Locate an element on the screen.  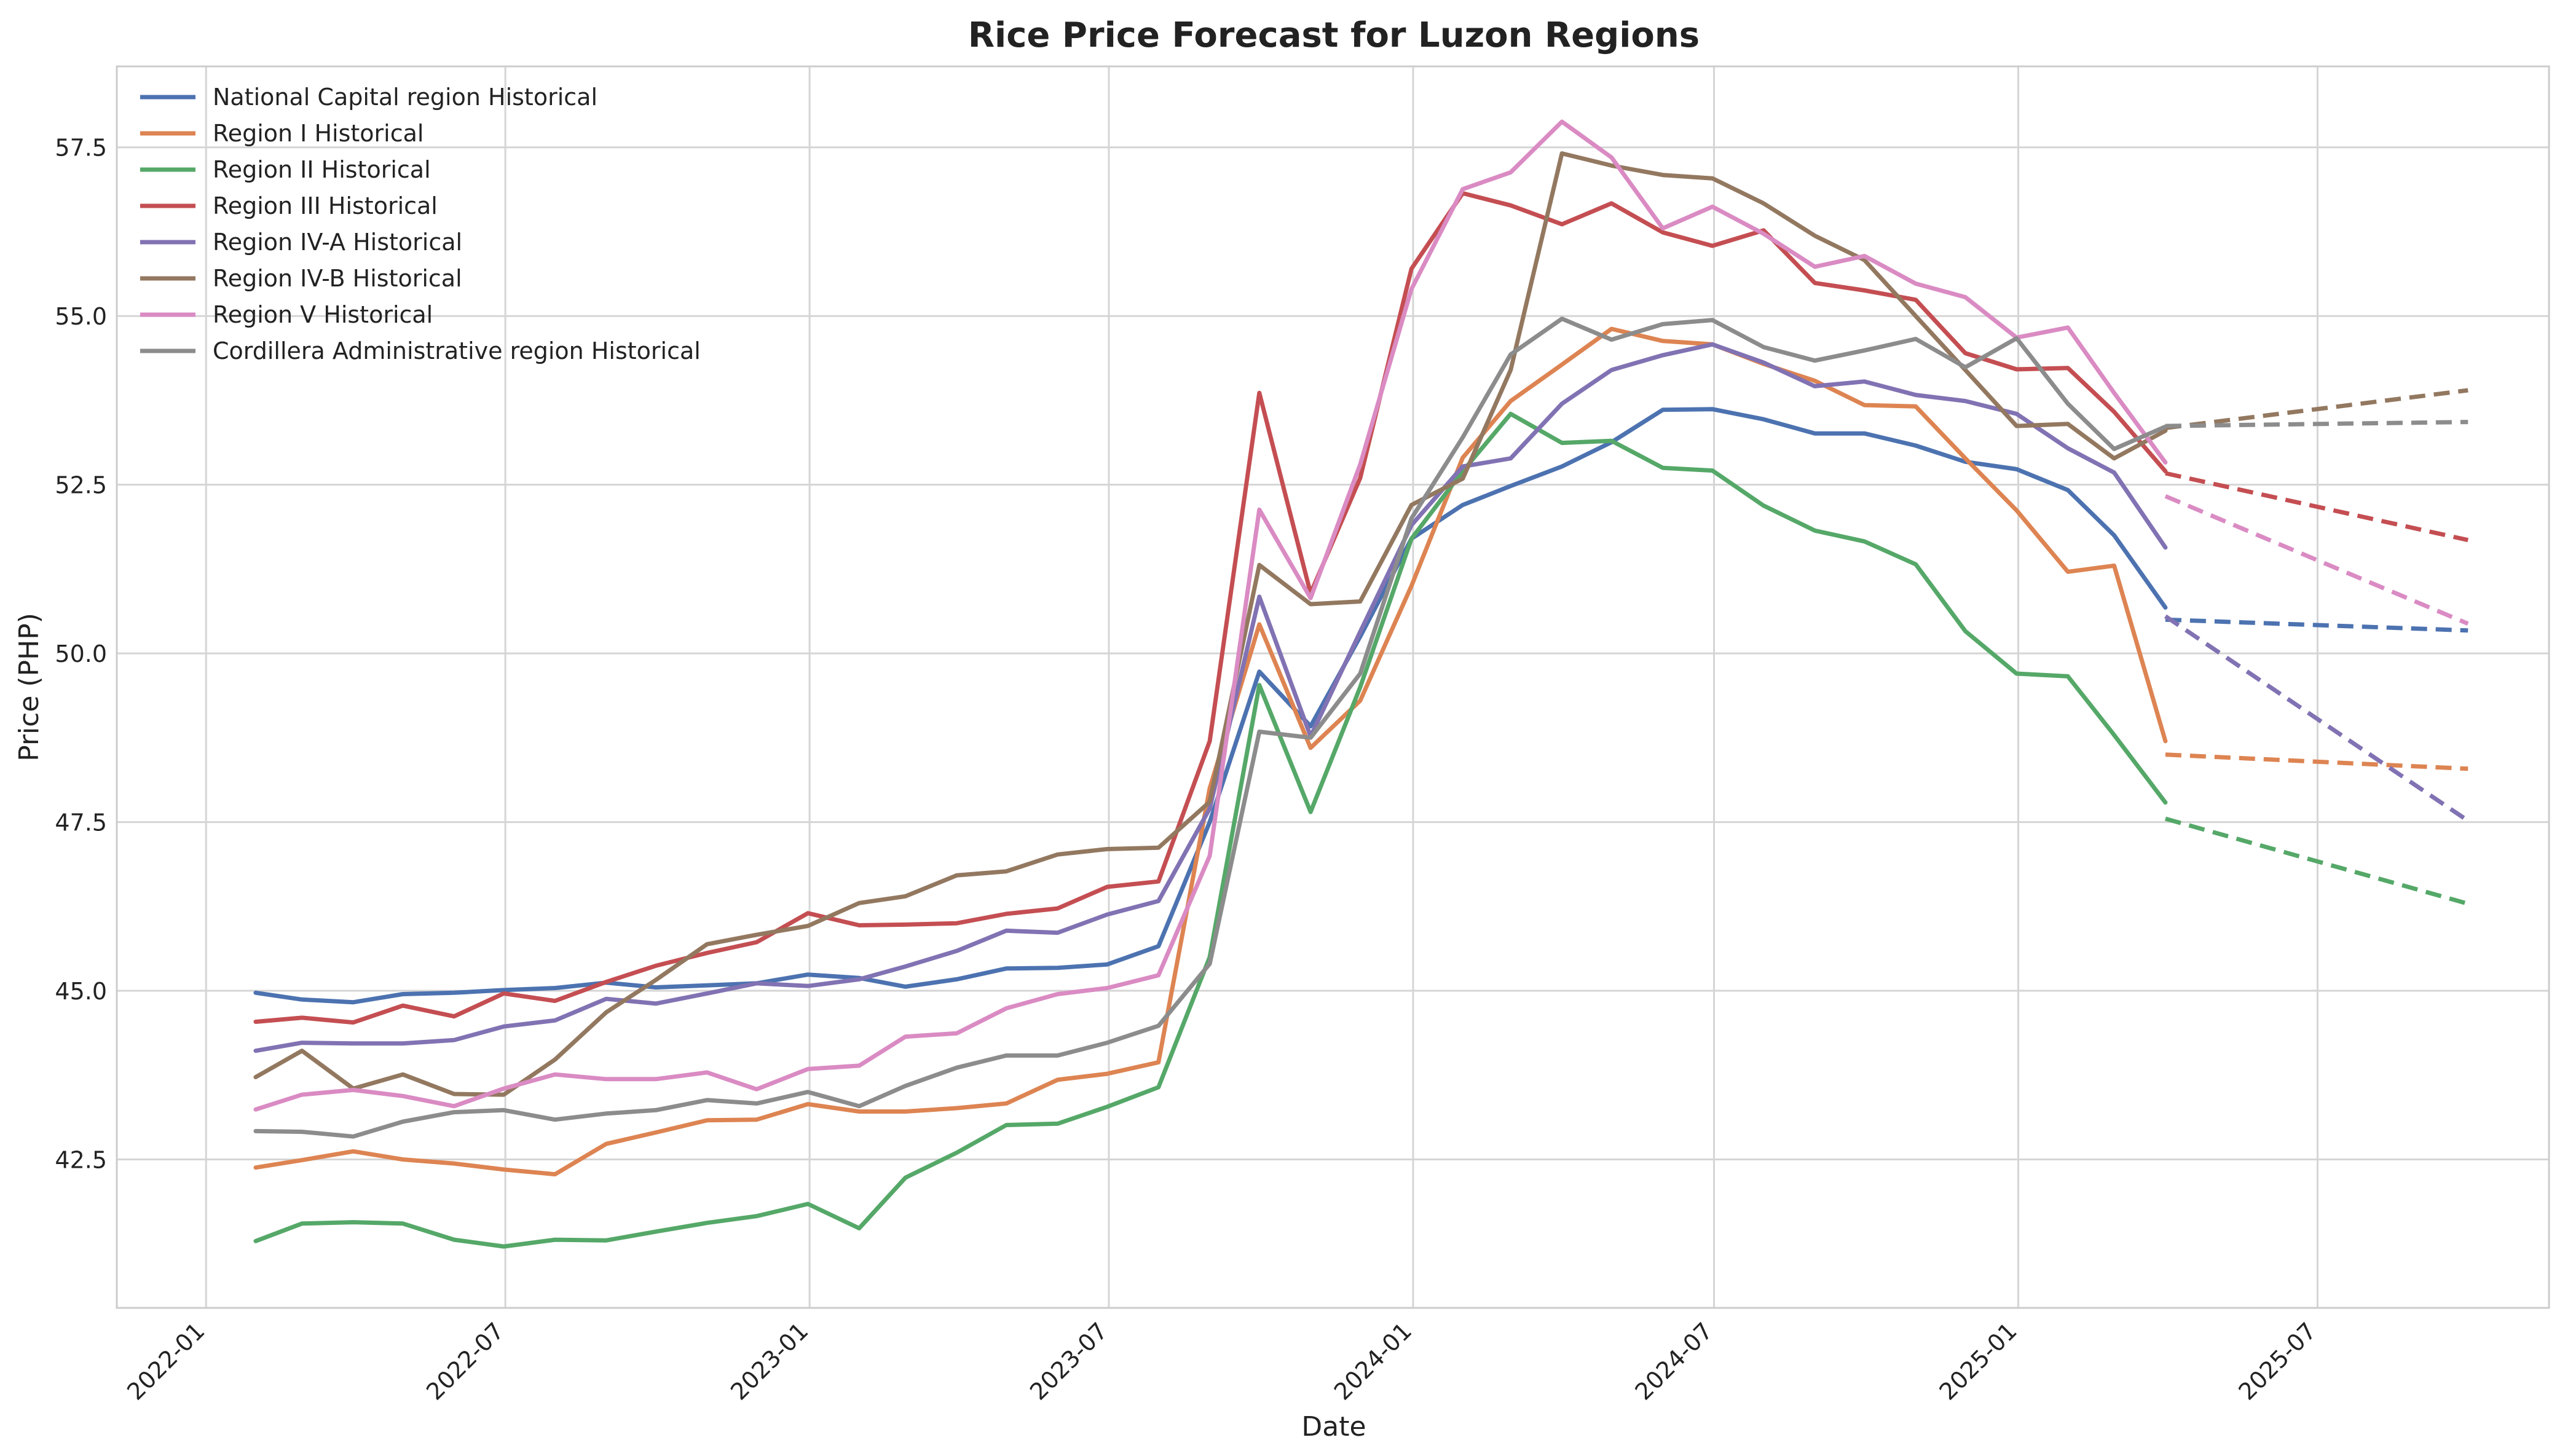
y-axis-label: Price (PHP) is located at coordinates (29, 687).